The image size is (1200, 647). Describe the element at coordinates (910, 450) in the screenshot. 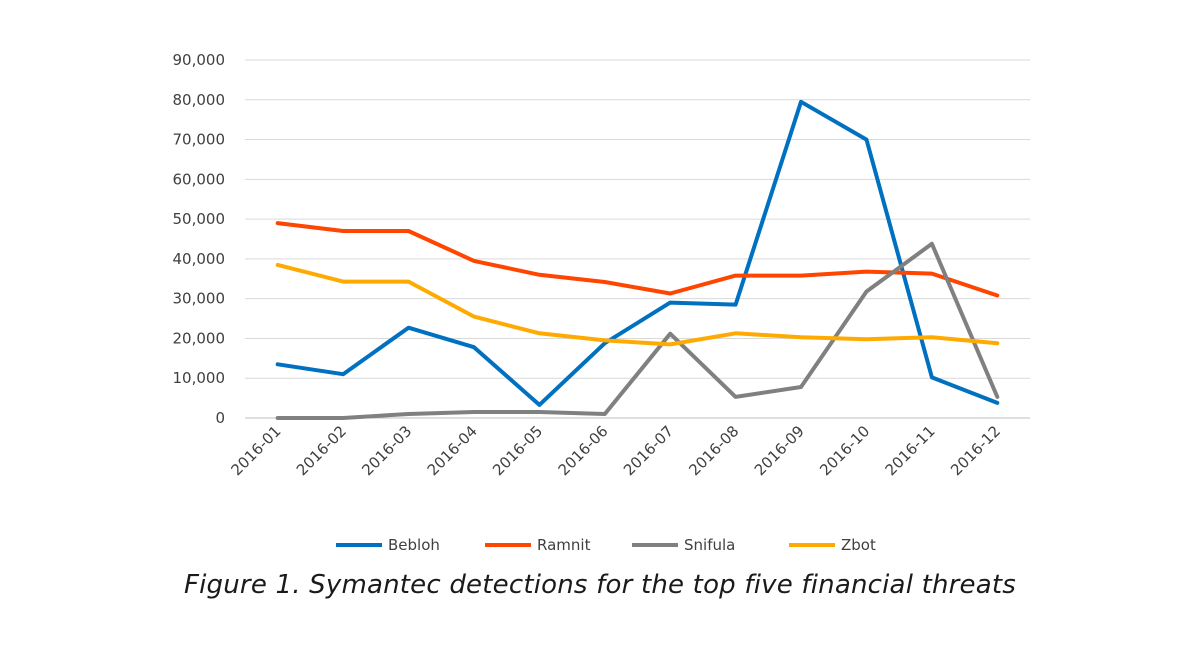

I see `x-tick-label: 2016-11` at that location.